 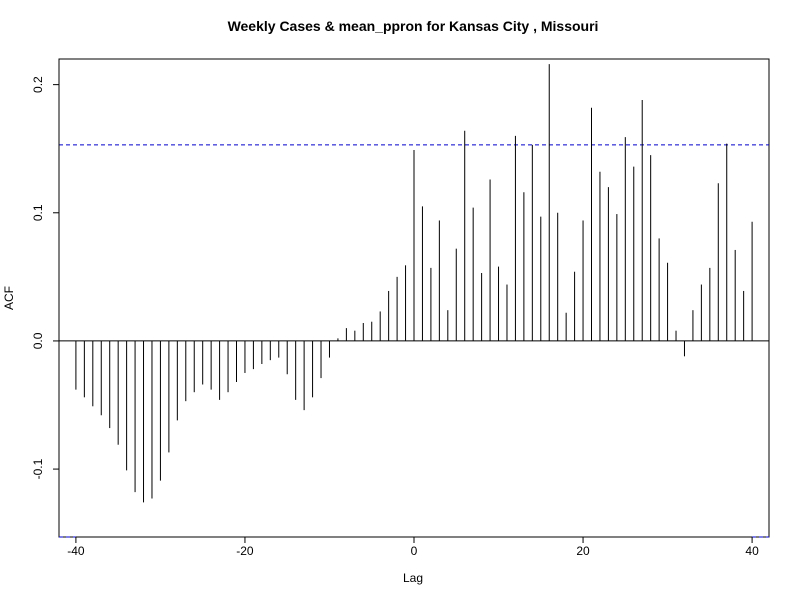 What do you see at coordinates (38, 84) in the screenshot?
I see `y-tick-label: 0.2` at bounding box center [38, 84].